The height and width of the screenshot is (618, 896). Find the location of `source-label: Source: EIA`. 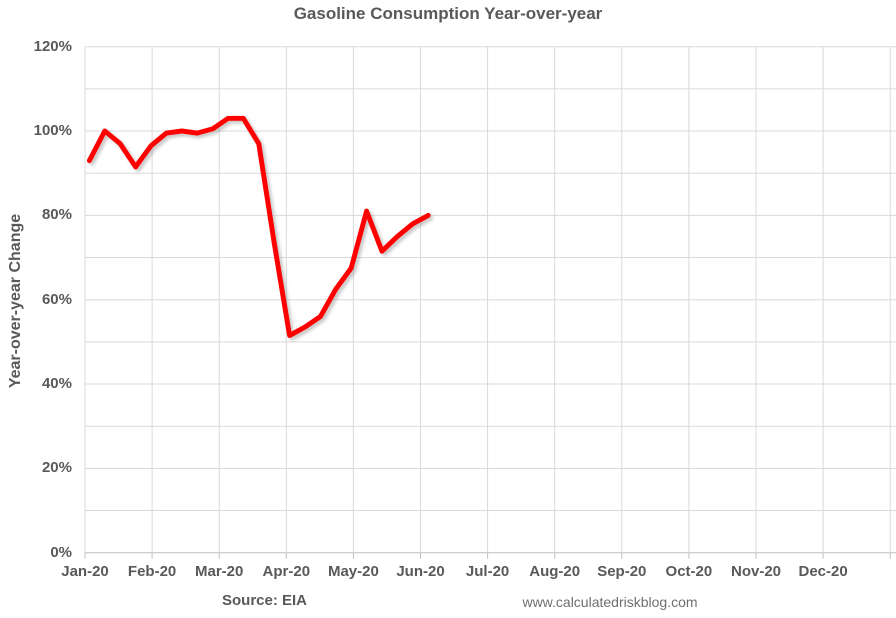

source-label: Source: EIA is located at coordinates (265, 600).